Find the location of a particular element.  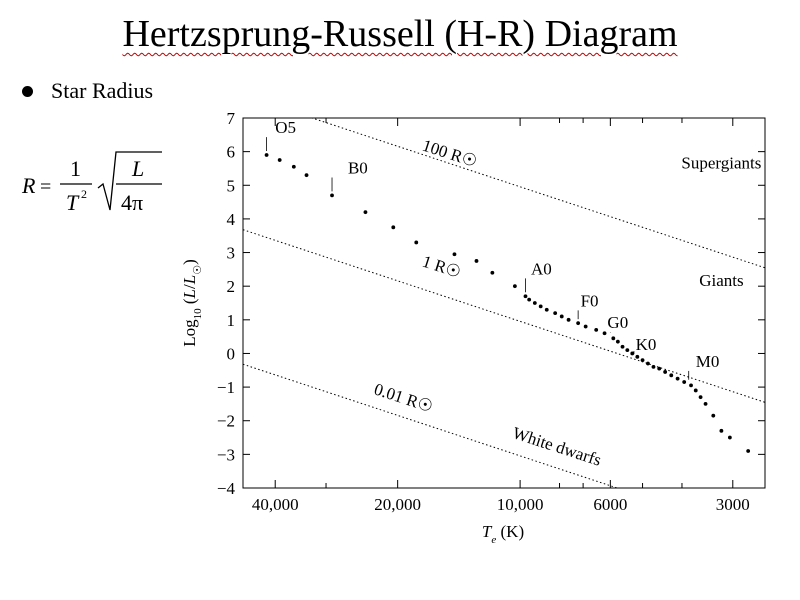

spectral-class-label: B0 is located at coordinates (358, 168).